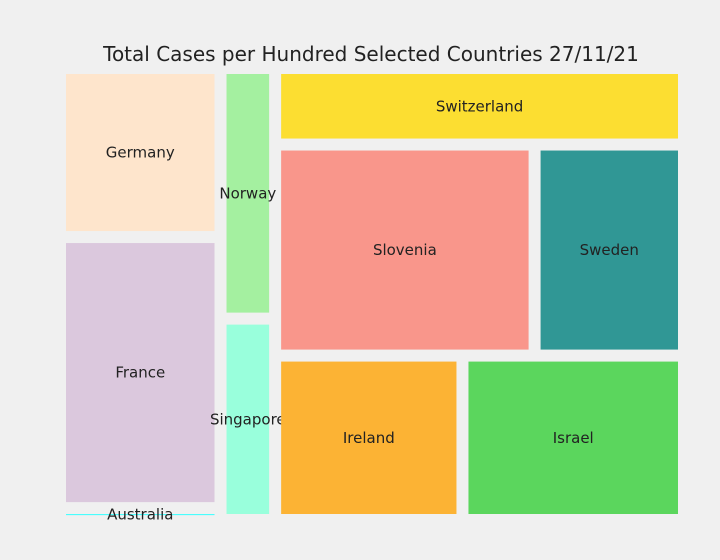 This screenshot has height=560, width=720. I want to click on tile-australia: Australia, so click(140, 515).